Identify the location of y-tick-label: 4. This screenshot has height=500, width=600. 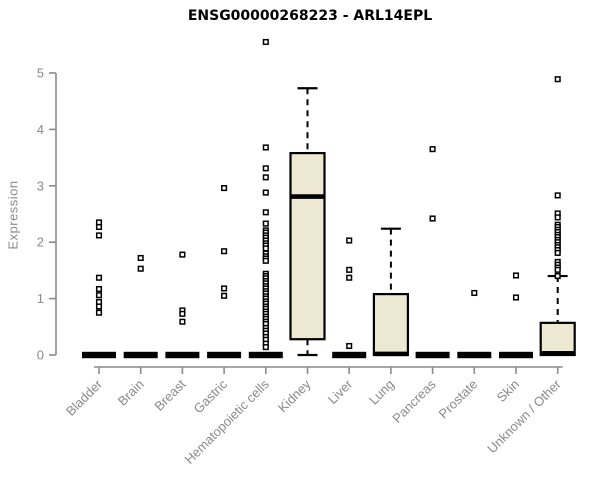
(40, 129).